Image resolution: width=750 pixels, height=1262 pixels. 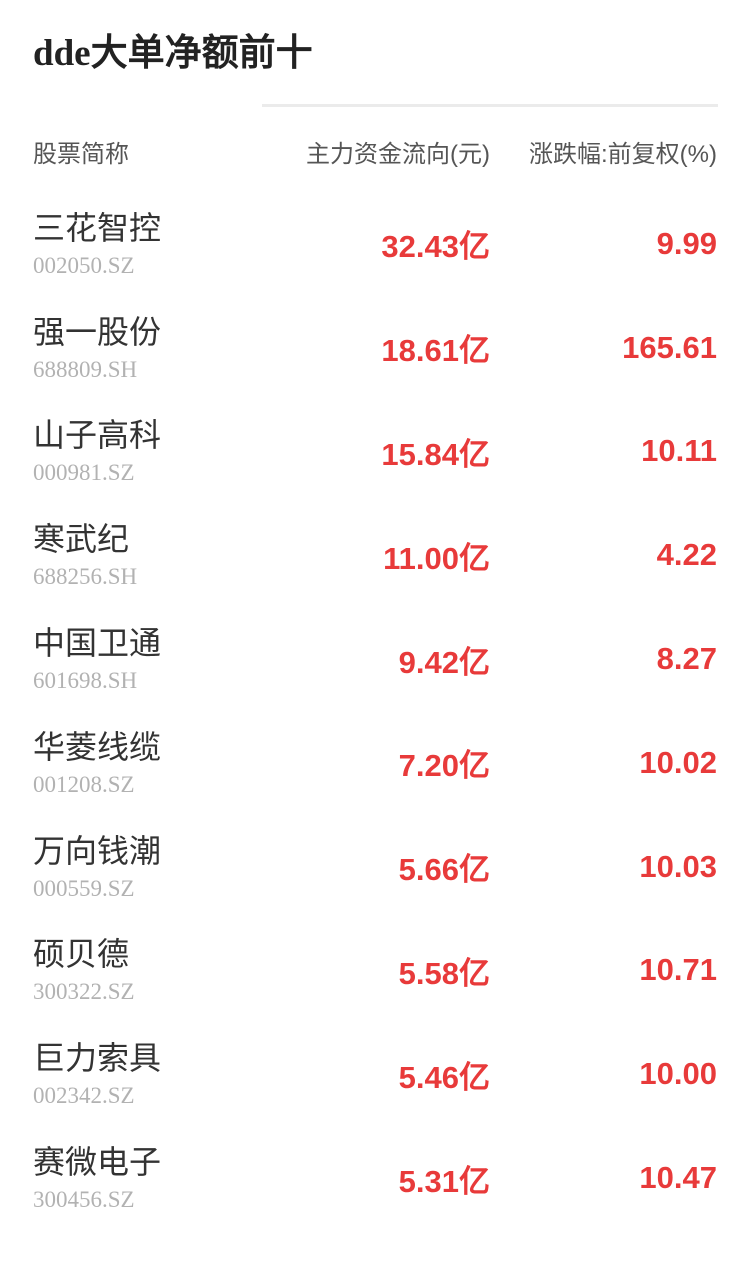 I want to click on stock-name: 万向钱潮, so click(x=97, y=850).